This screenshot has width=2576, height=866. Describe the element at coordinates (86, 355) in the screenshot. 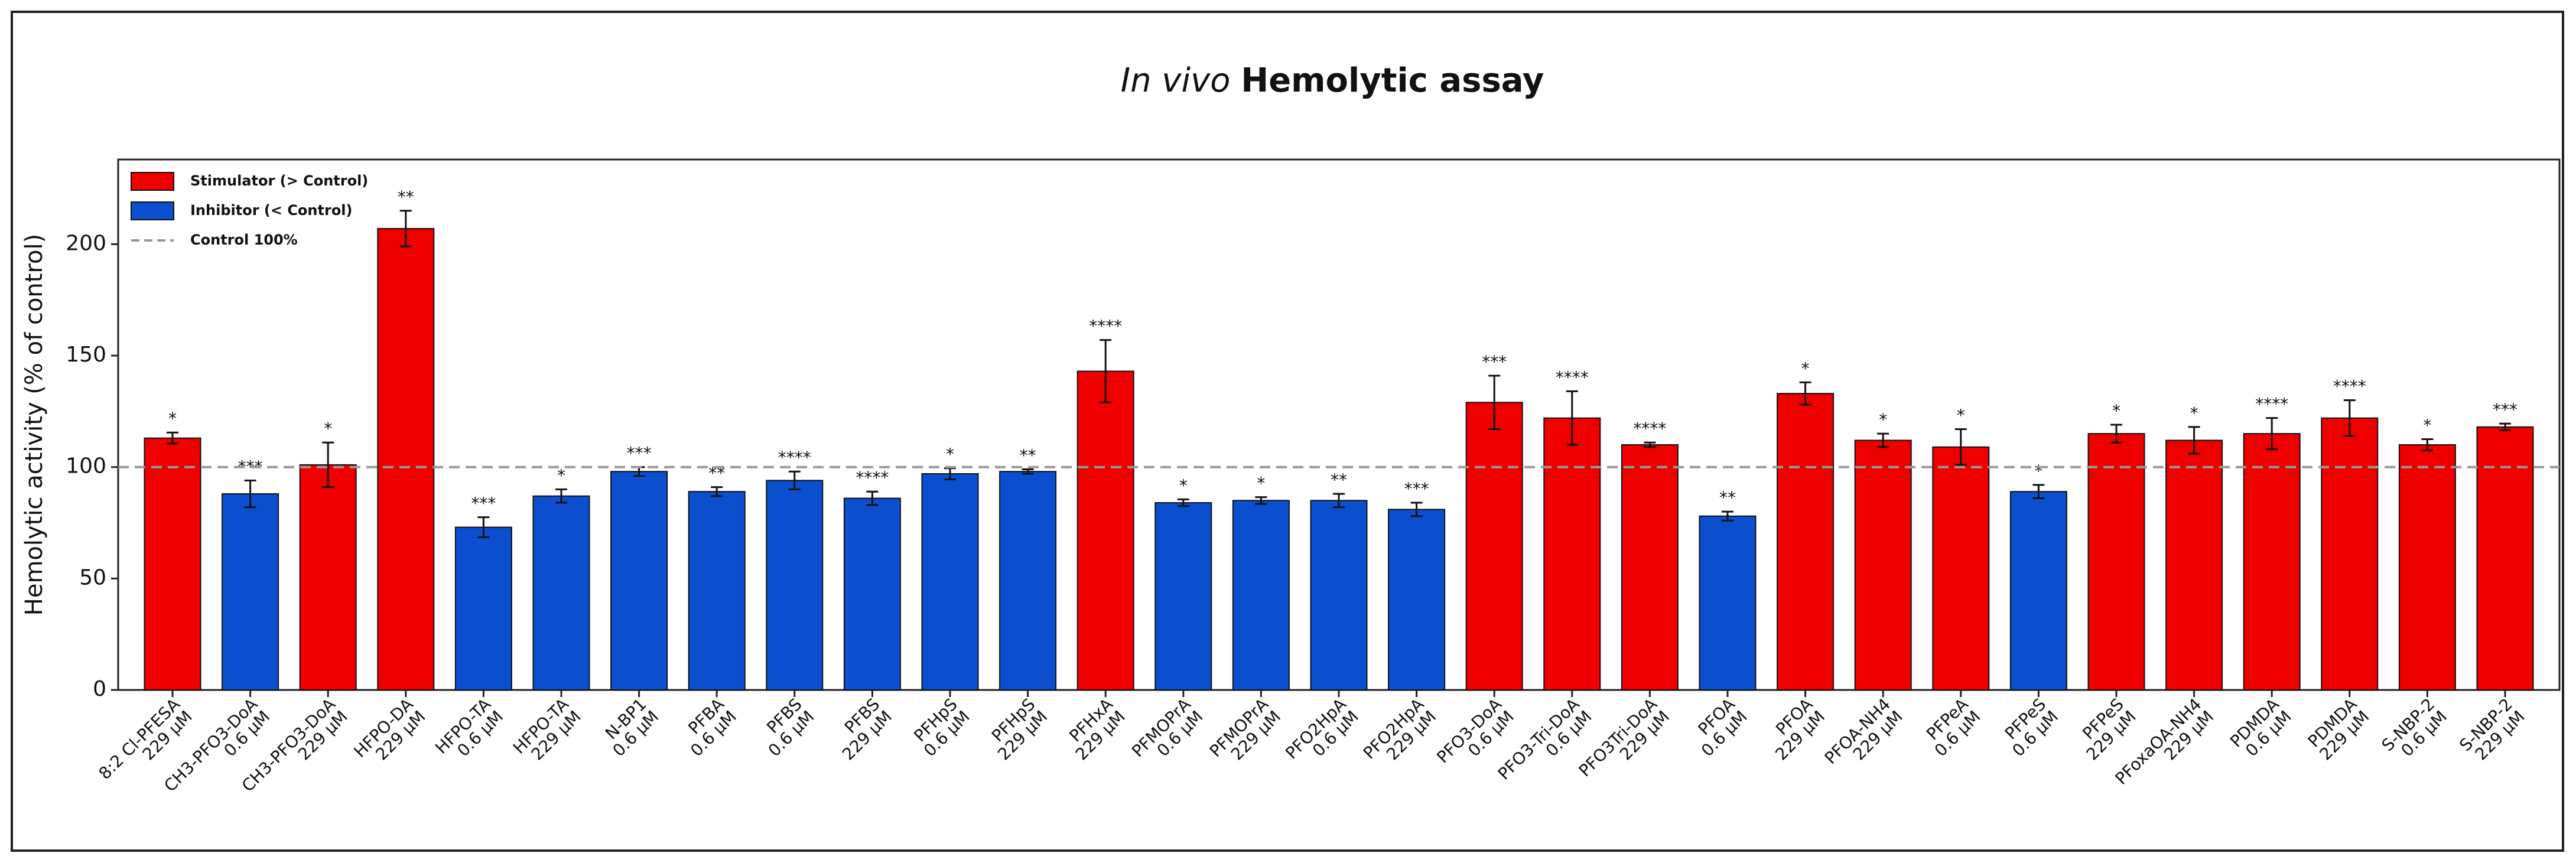

I see `y-tick-label: 150` at that location.